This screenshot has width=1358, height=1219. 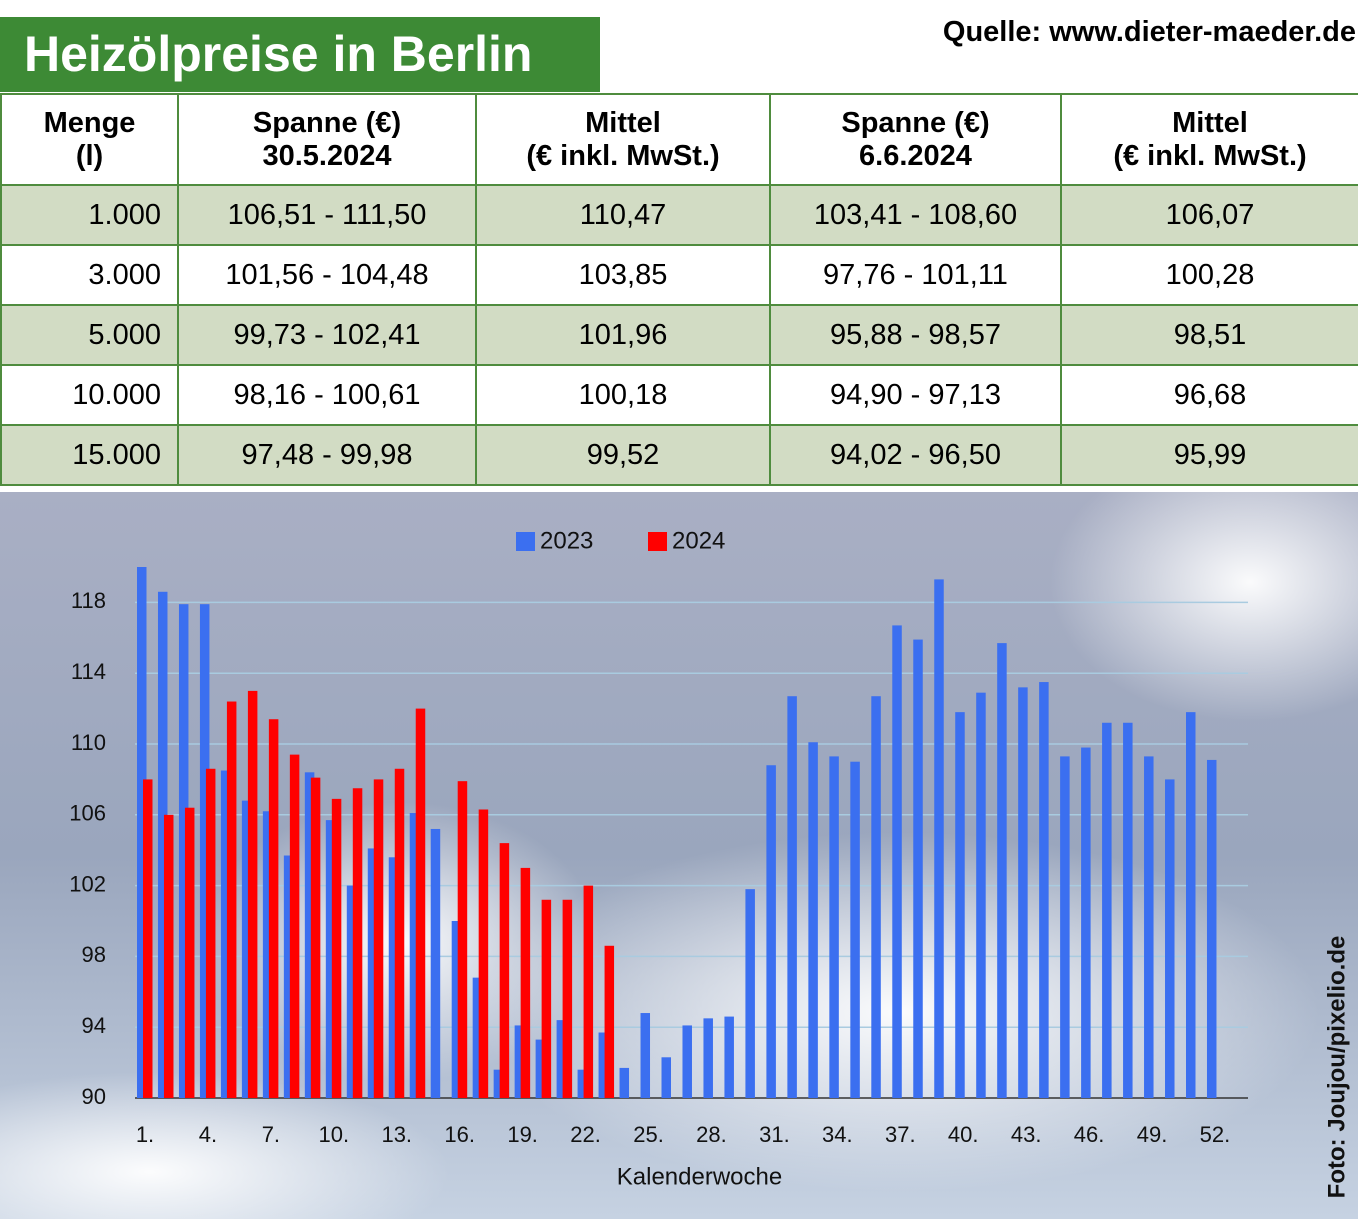 I want to click on table-cell: 97,76 - 101,11, so click(x=915, y=275).